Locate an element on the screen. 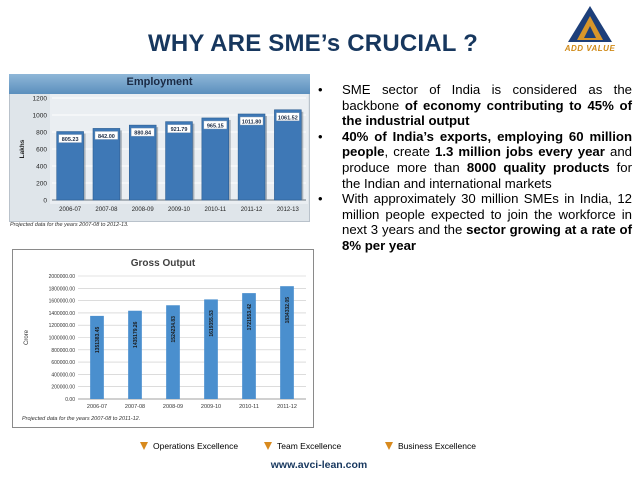  data-label: 880.84 is located at coordinates (143, 134).